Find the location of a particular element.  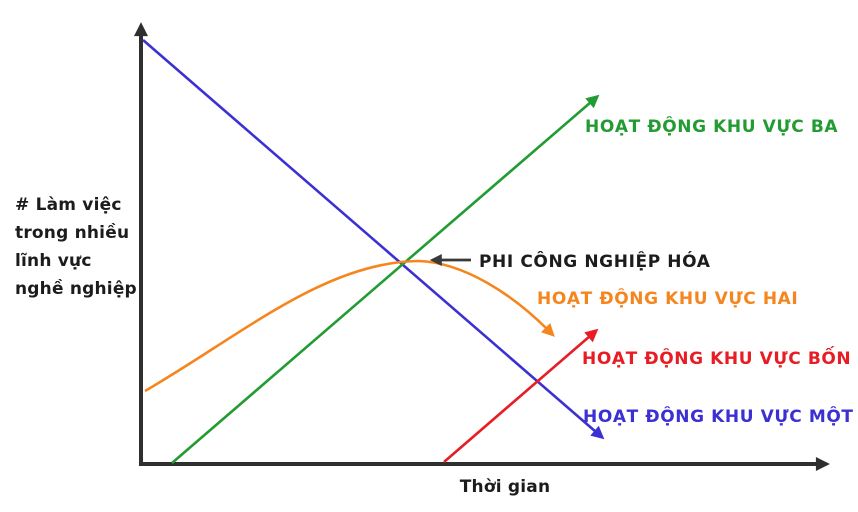

sector-two-label: HOẠT ĐỘNG KHU VỰC HAI is located at coordinates (667, 298).